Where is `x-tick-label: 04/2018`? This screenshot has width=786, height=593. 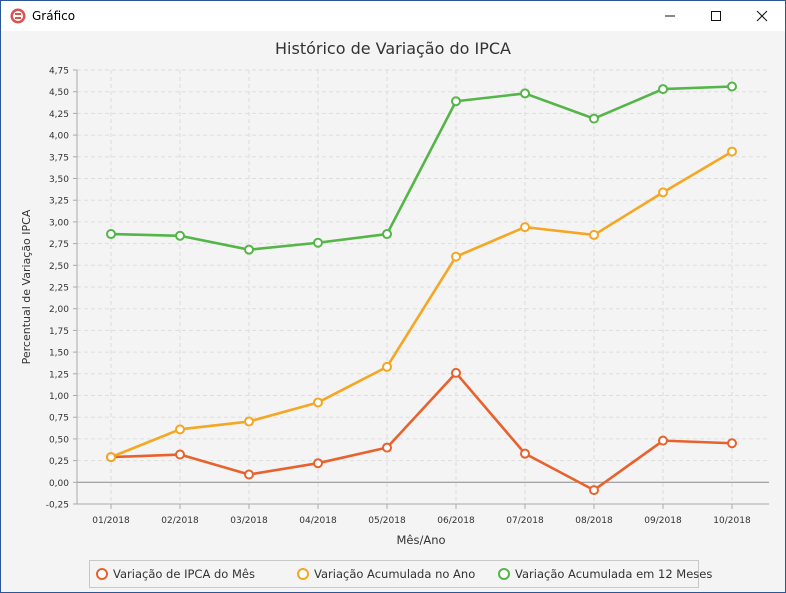
x-tick-label: 04/2018 is located at coordinates (318, 521).